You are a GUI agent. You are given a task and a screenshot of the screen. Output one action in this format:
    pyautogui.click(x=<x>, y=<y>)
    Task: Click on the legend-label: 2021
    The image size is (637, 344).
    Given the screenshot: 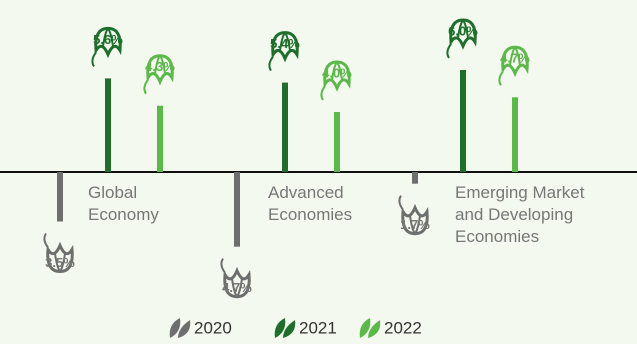 What is the action you would take?
    pyautogui.click(x=318, y=327)
    